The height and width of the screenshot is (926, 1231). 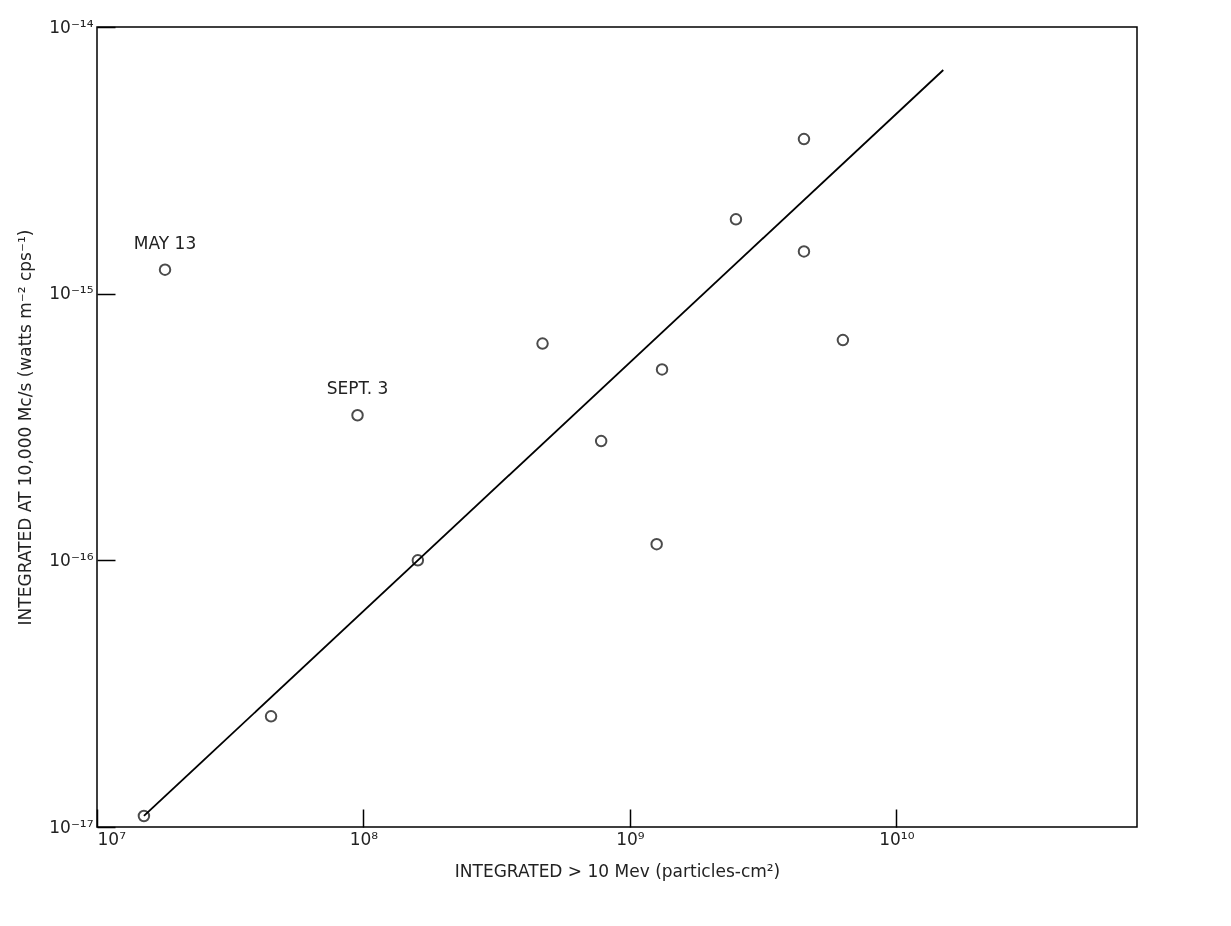 I want to click on x-tick-label: 10⁹, so click(x=630, y=838).